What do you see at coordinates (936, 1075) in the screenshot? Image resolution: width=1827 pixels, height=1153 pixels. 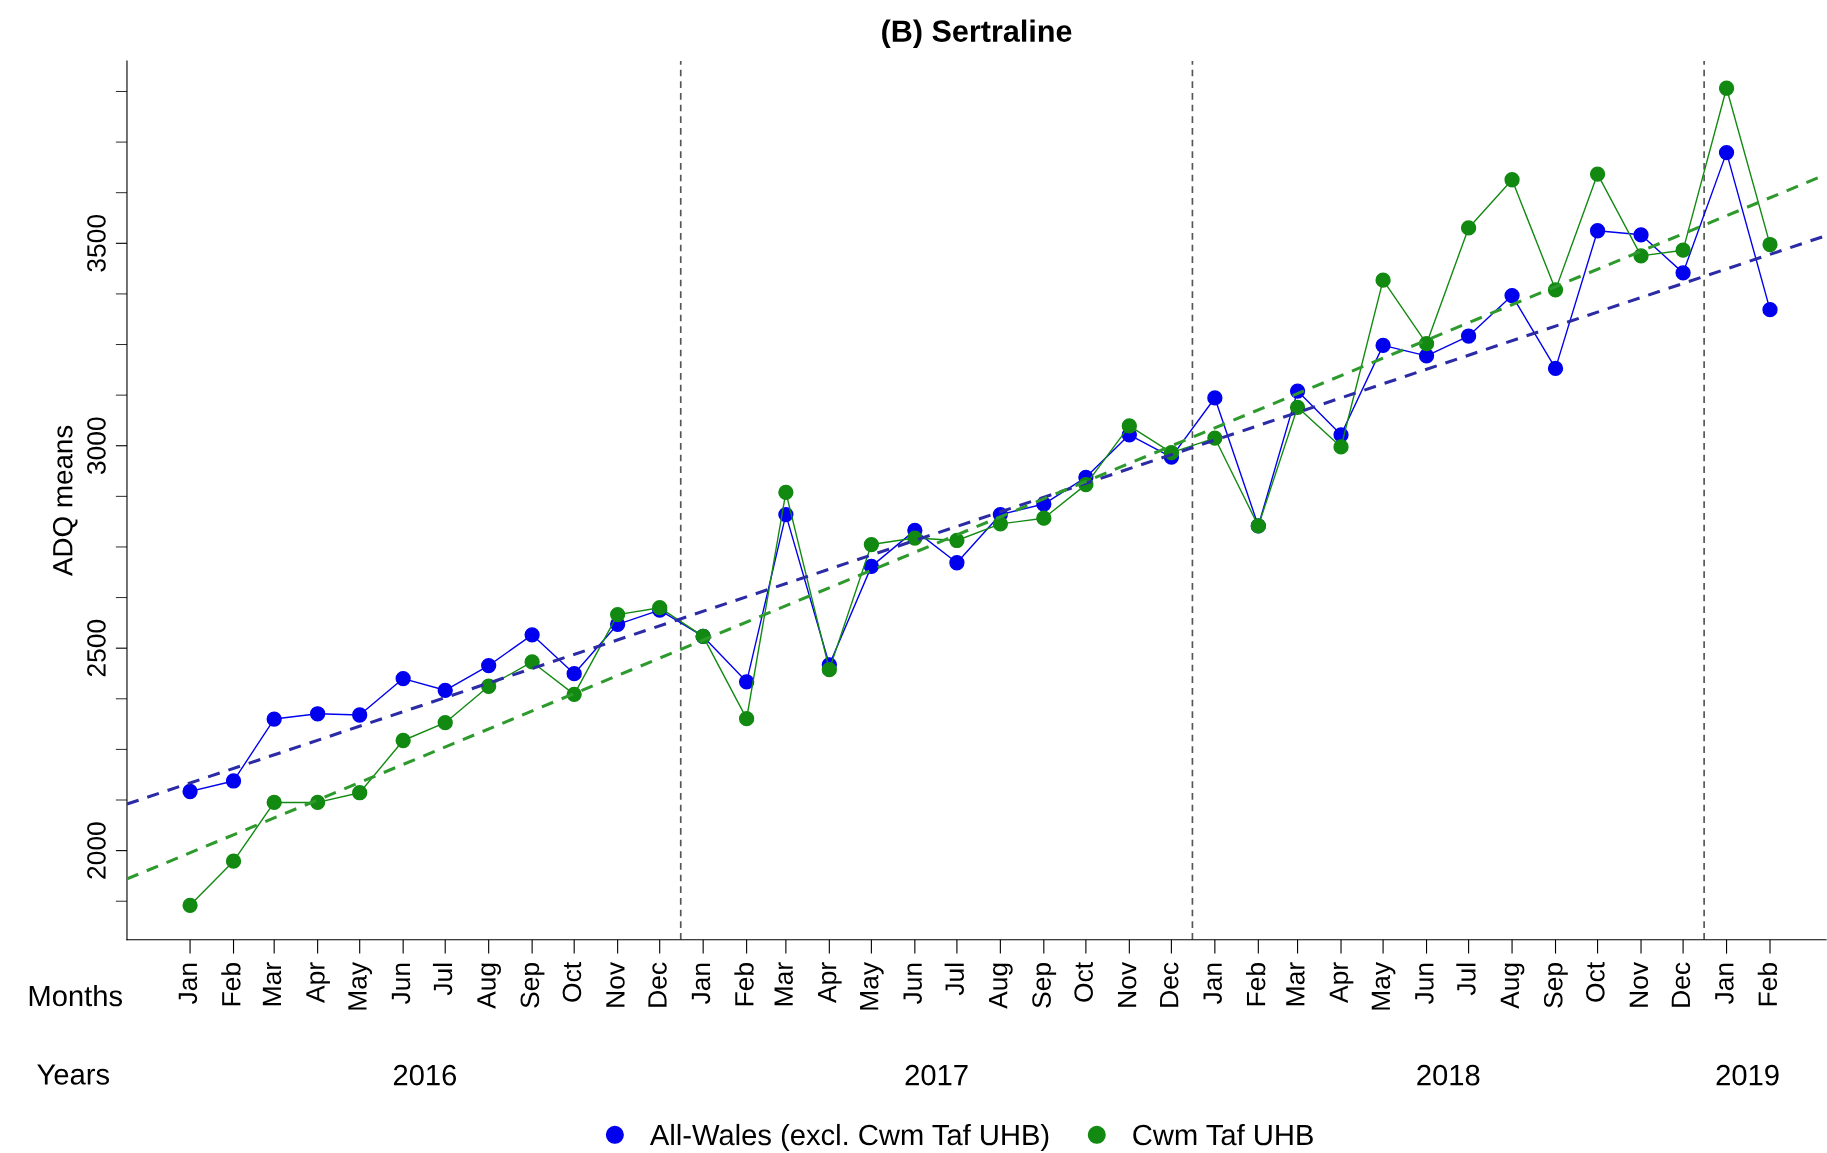 I see `text: 2017` at bounding box center [936, 1075].